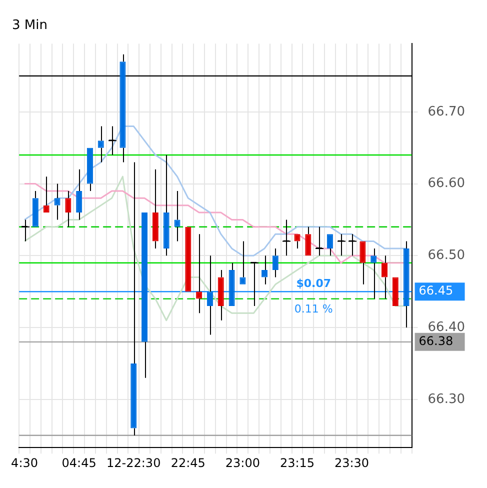 The image size is (487, 488). What do you see at coordinates (446, 184) in the screenshot?
I see `y-tick-label: 66.60` at bounding box center [446, 184].